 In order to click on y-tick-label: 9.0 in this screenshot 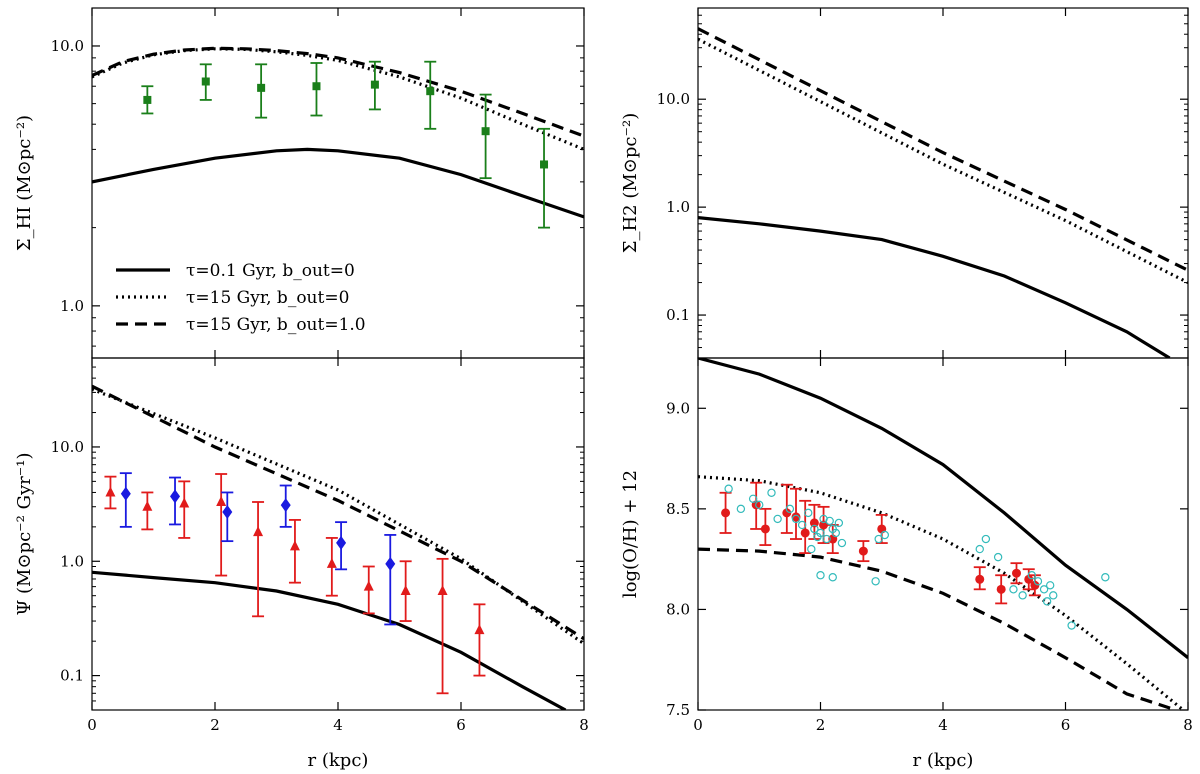, I will do `click(678, 408)`.